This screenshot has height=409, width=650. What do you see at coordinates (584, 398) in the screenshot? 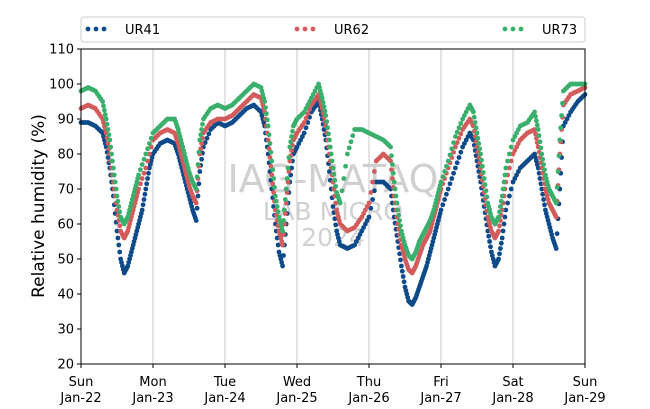
I see `x-tick-date: Jan-29` at bounding box center [584, 398].